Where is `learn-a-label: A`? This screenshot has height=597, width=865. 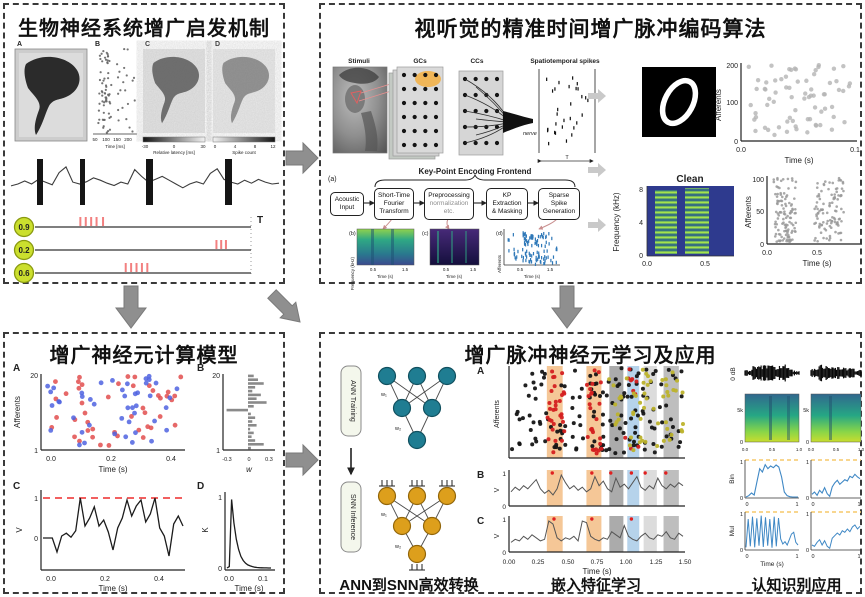 learn-a-label: A is located at coordinates (480, 371).